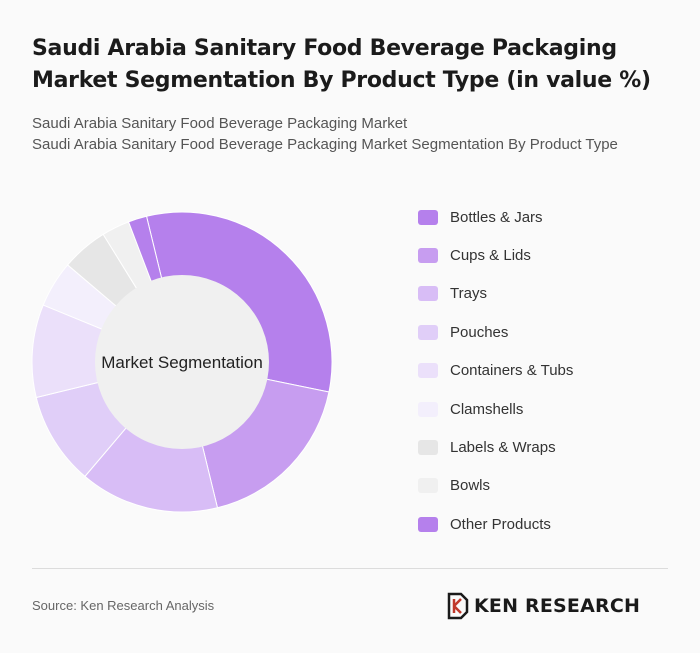 This screenshot has width=700, height=653. I want to click on legend-item-containers-tubs: Containers & Tubs, so click(548, 371).